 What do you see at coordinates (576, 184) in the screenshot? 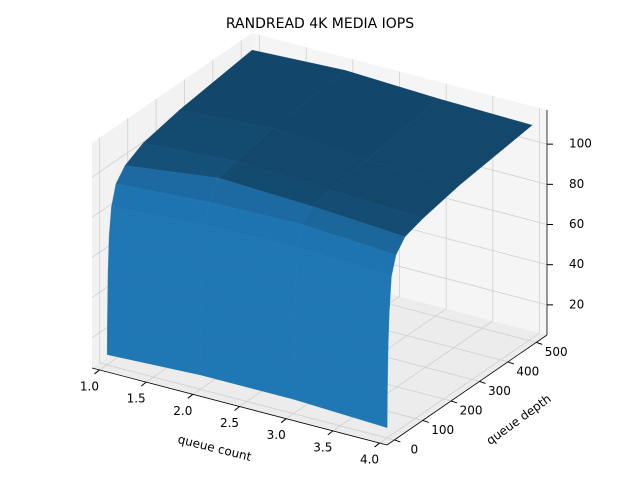
I see `z-tick-label: 80` at bounding box center [576, 184].